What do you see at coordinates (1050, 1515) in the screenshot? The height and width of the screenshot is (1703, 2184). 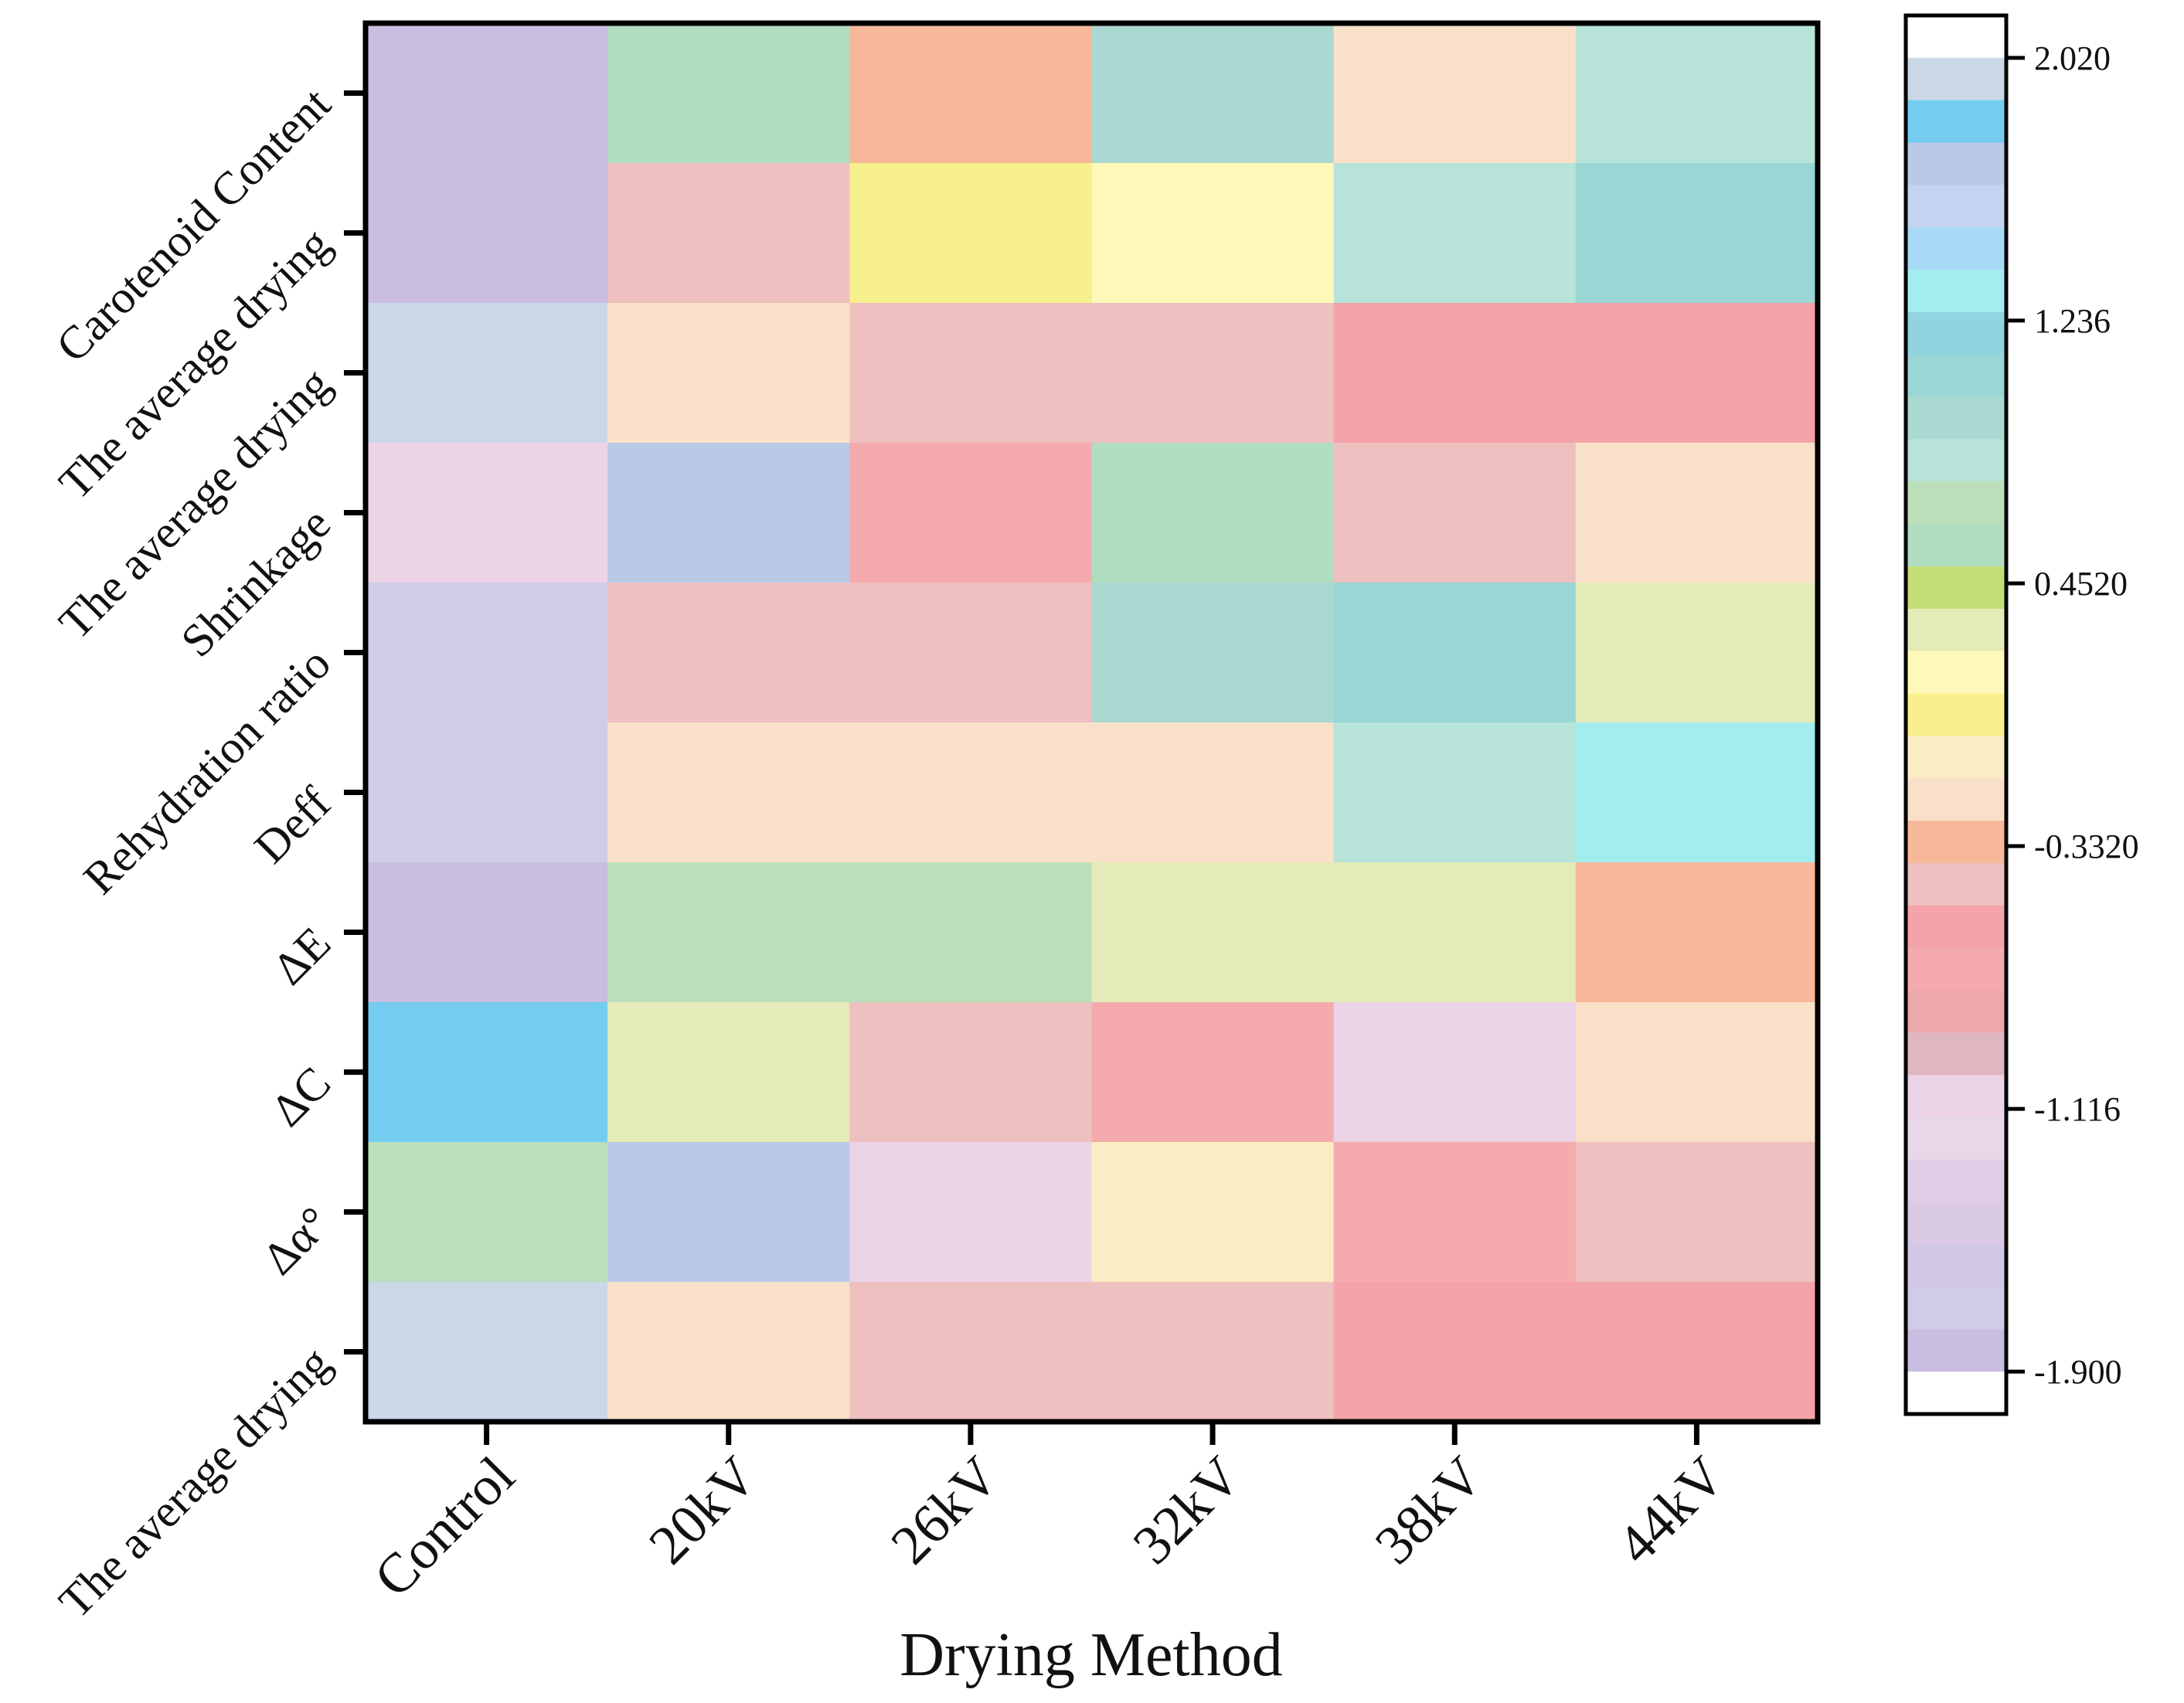 I see `x-axis: Control 20kV 26kV 32kV 38kV 44kV` at bounding box center [1050, 1515].